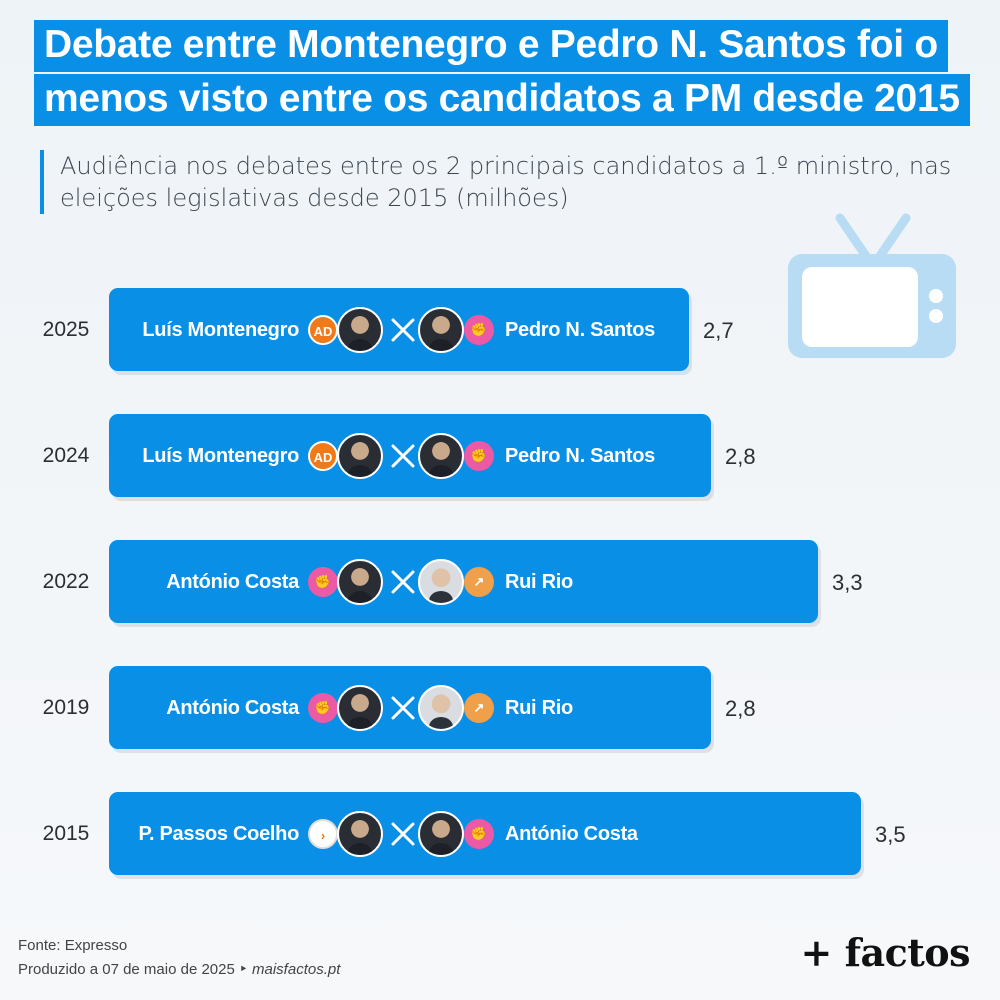  Describe the element at coordinates (66, 455) in the screenshot. I see `year-label: 2024` at that location.